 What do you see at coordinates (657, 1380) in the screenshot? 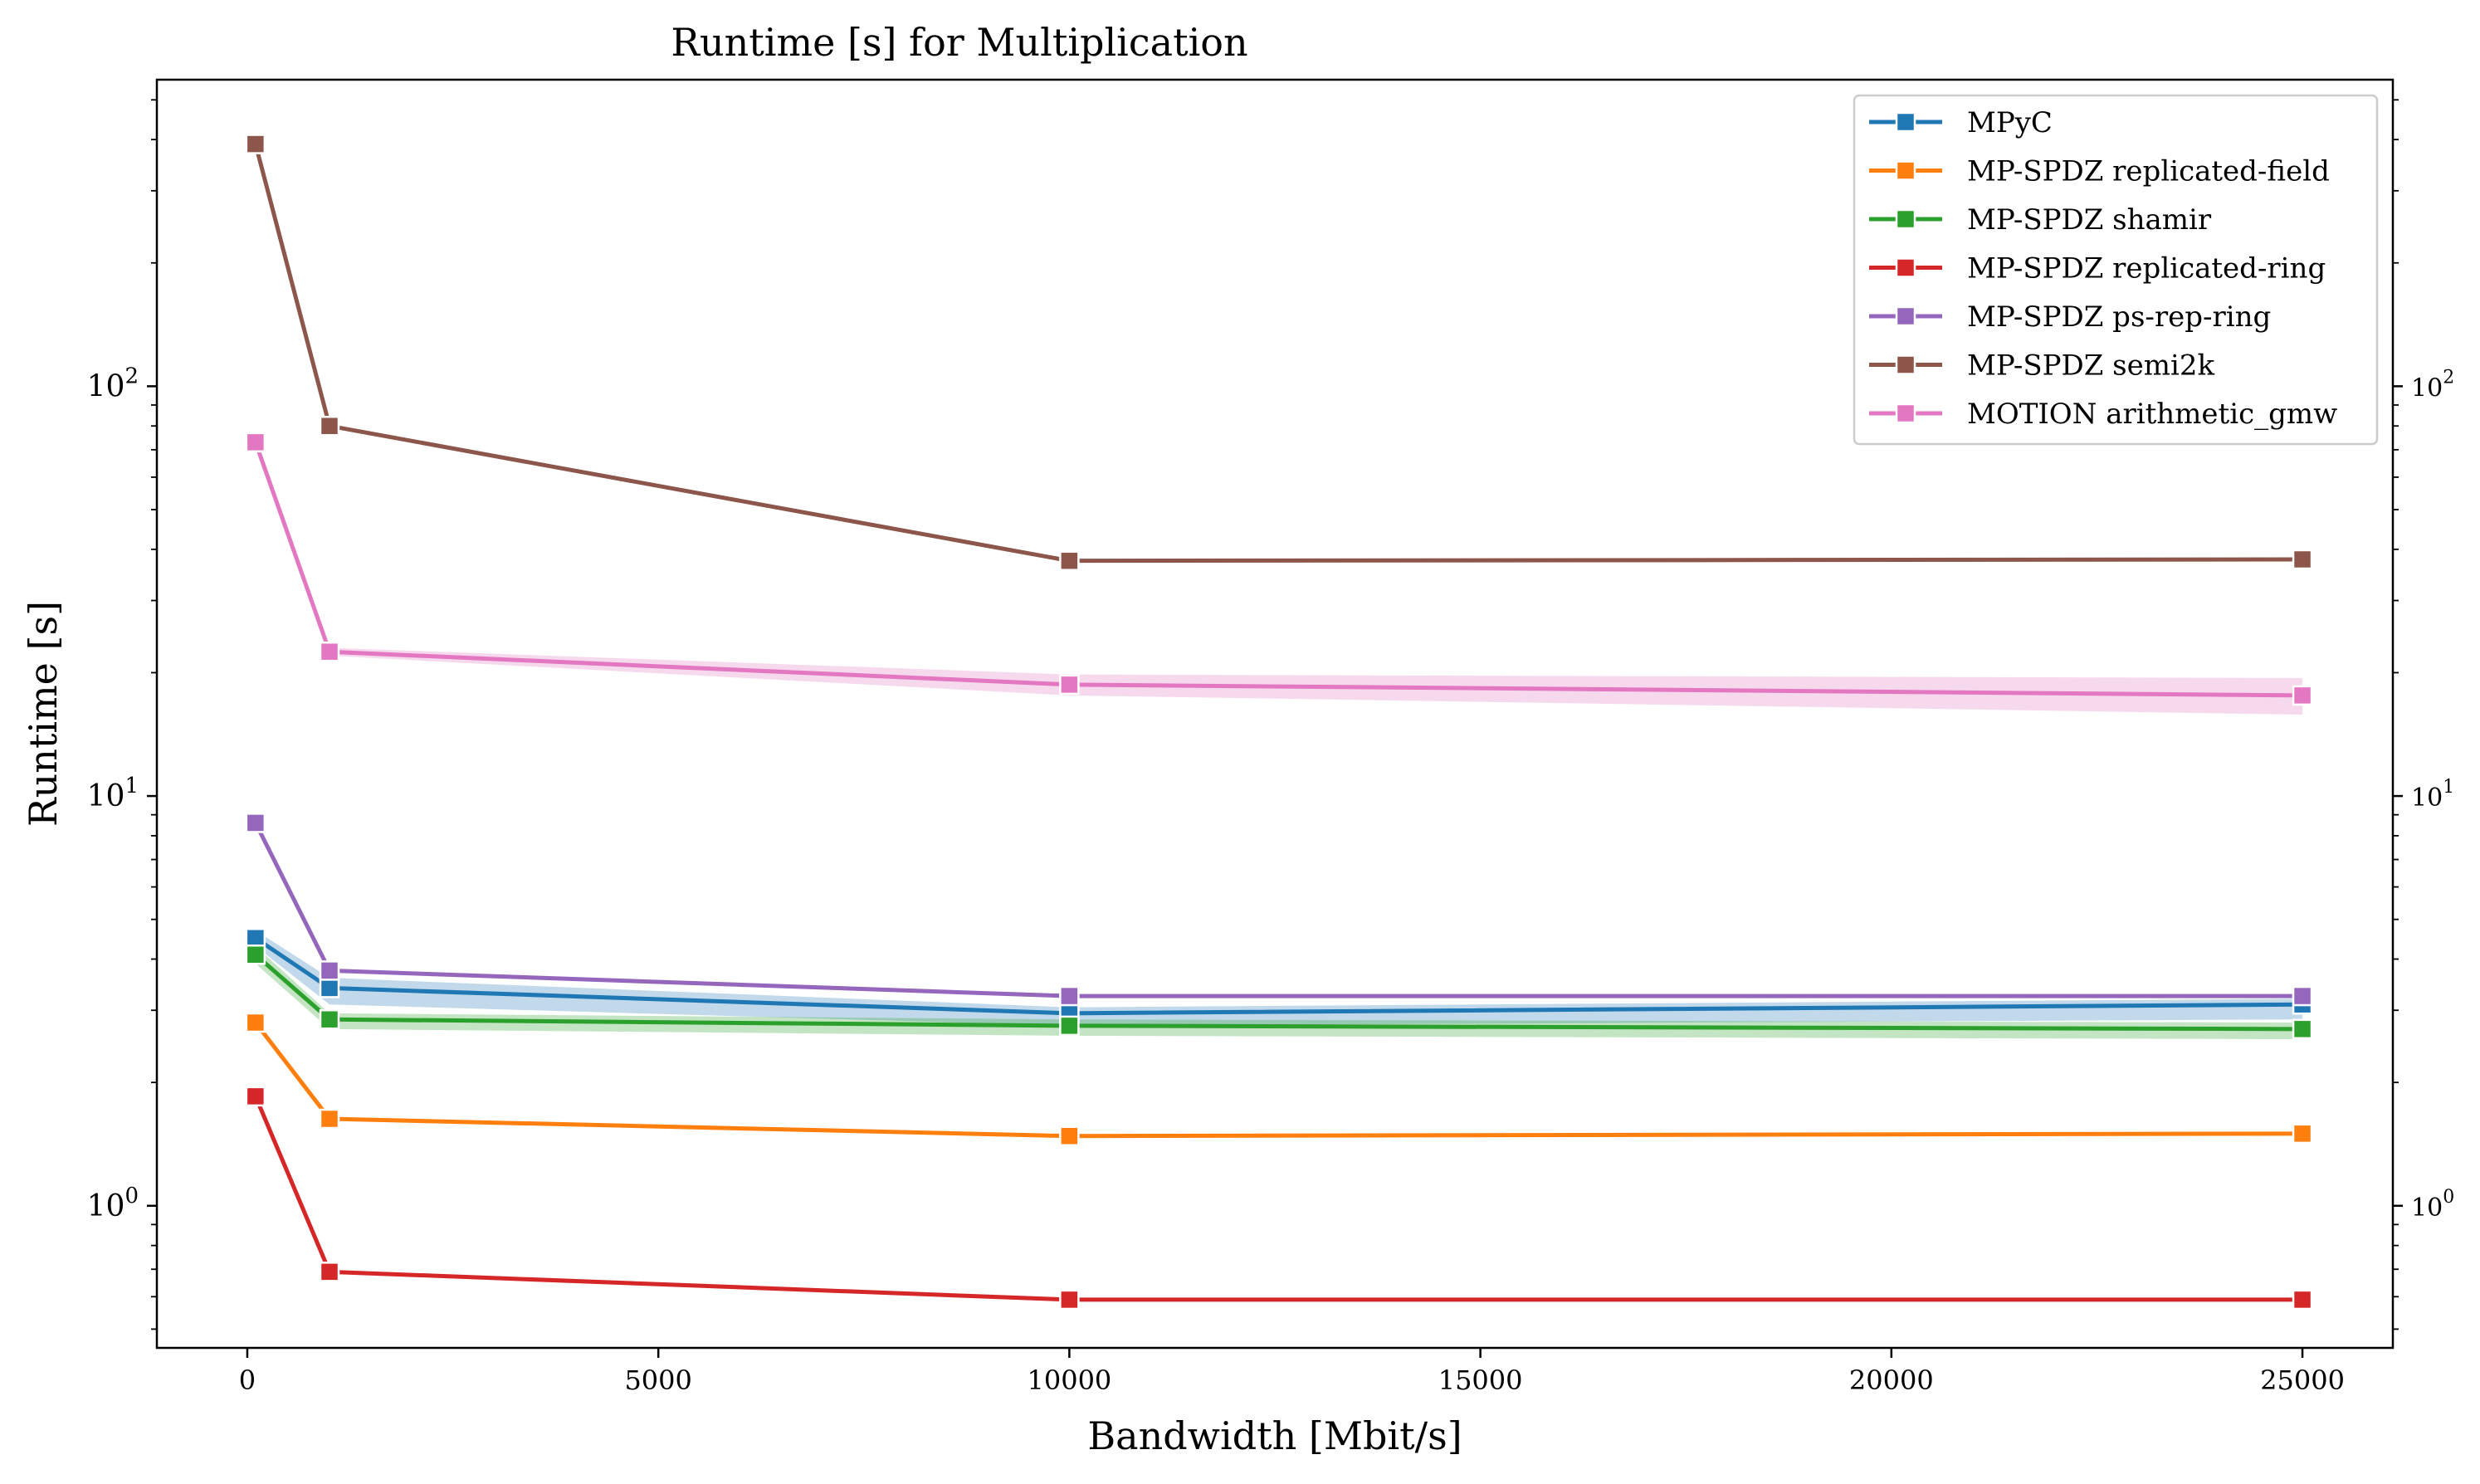
I see `x-tick-label: 5000` at bounding box center [657, 1380].